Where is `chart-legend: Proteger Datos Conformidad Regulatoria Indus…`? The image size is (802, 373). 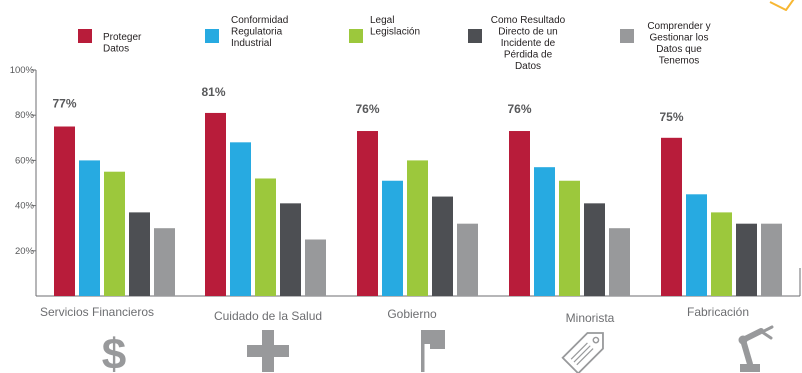 chart-legend: Proteger Datos Conformidad Regulatoria Indus… is located at coordinates (394, 43).